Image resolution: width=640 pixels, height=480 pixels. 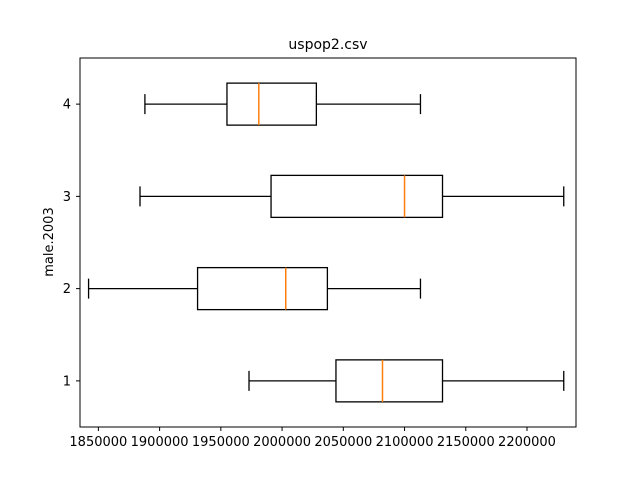 What do you see at coordinates (67, 197) in the screenshot?
I see `y-tick-label-3: 3` at bounding box center [67, 197].